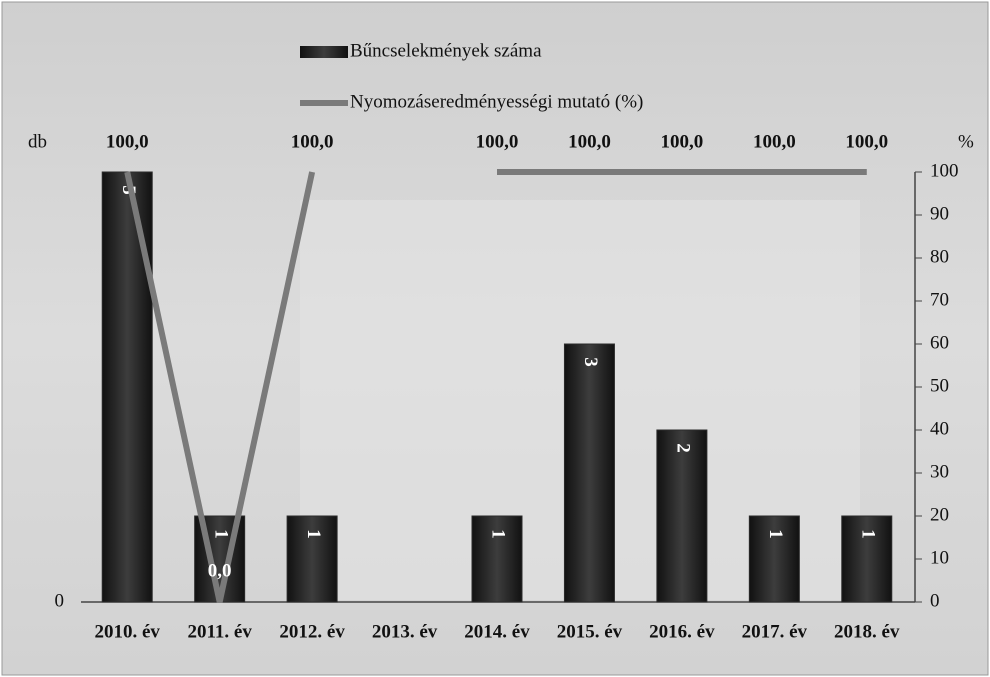  I want to click on x-tick-label: 2015. év, so click(590, 631).